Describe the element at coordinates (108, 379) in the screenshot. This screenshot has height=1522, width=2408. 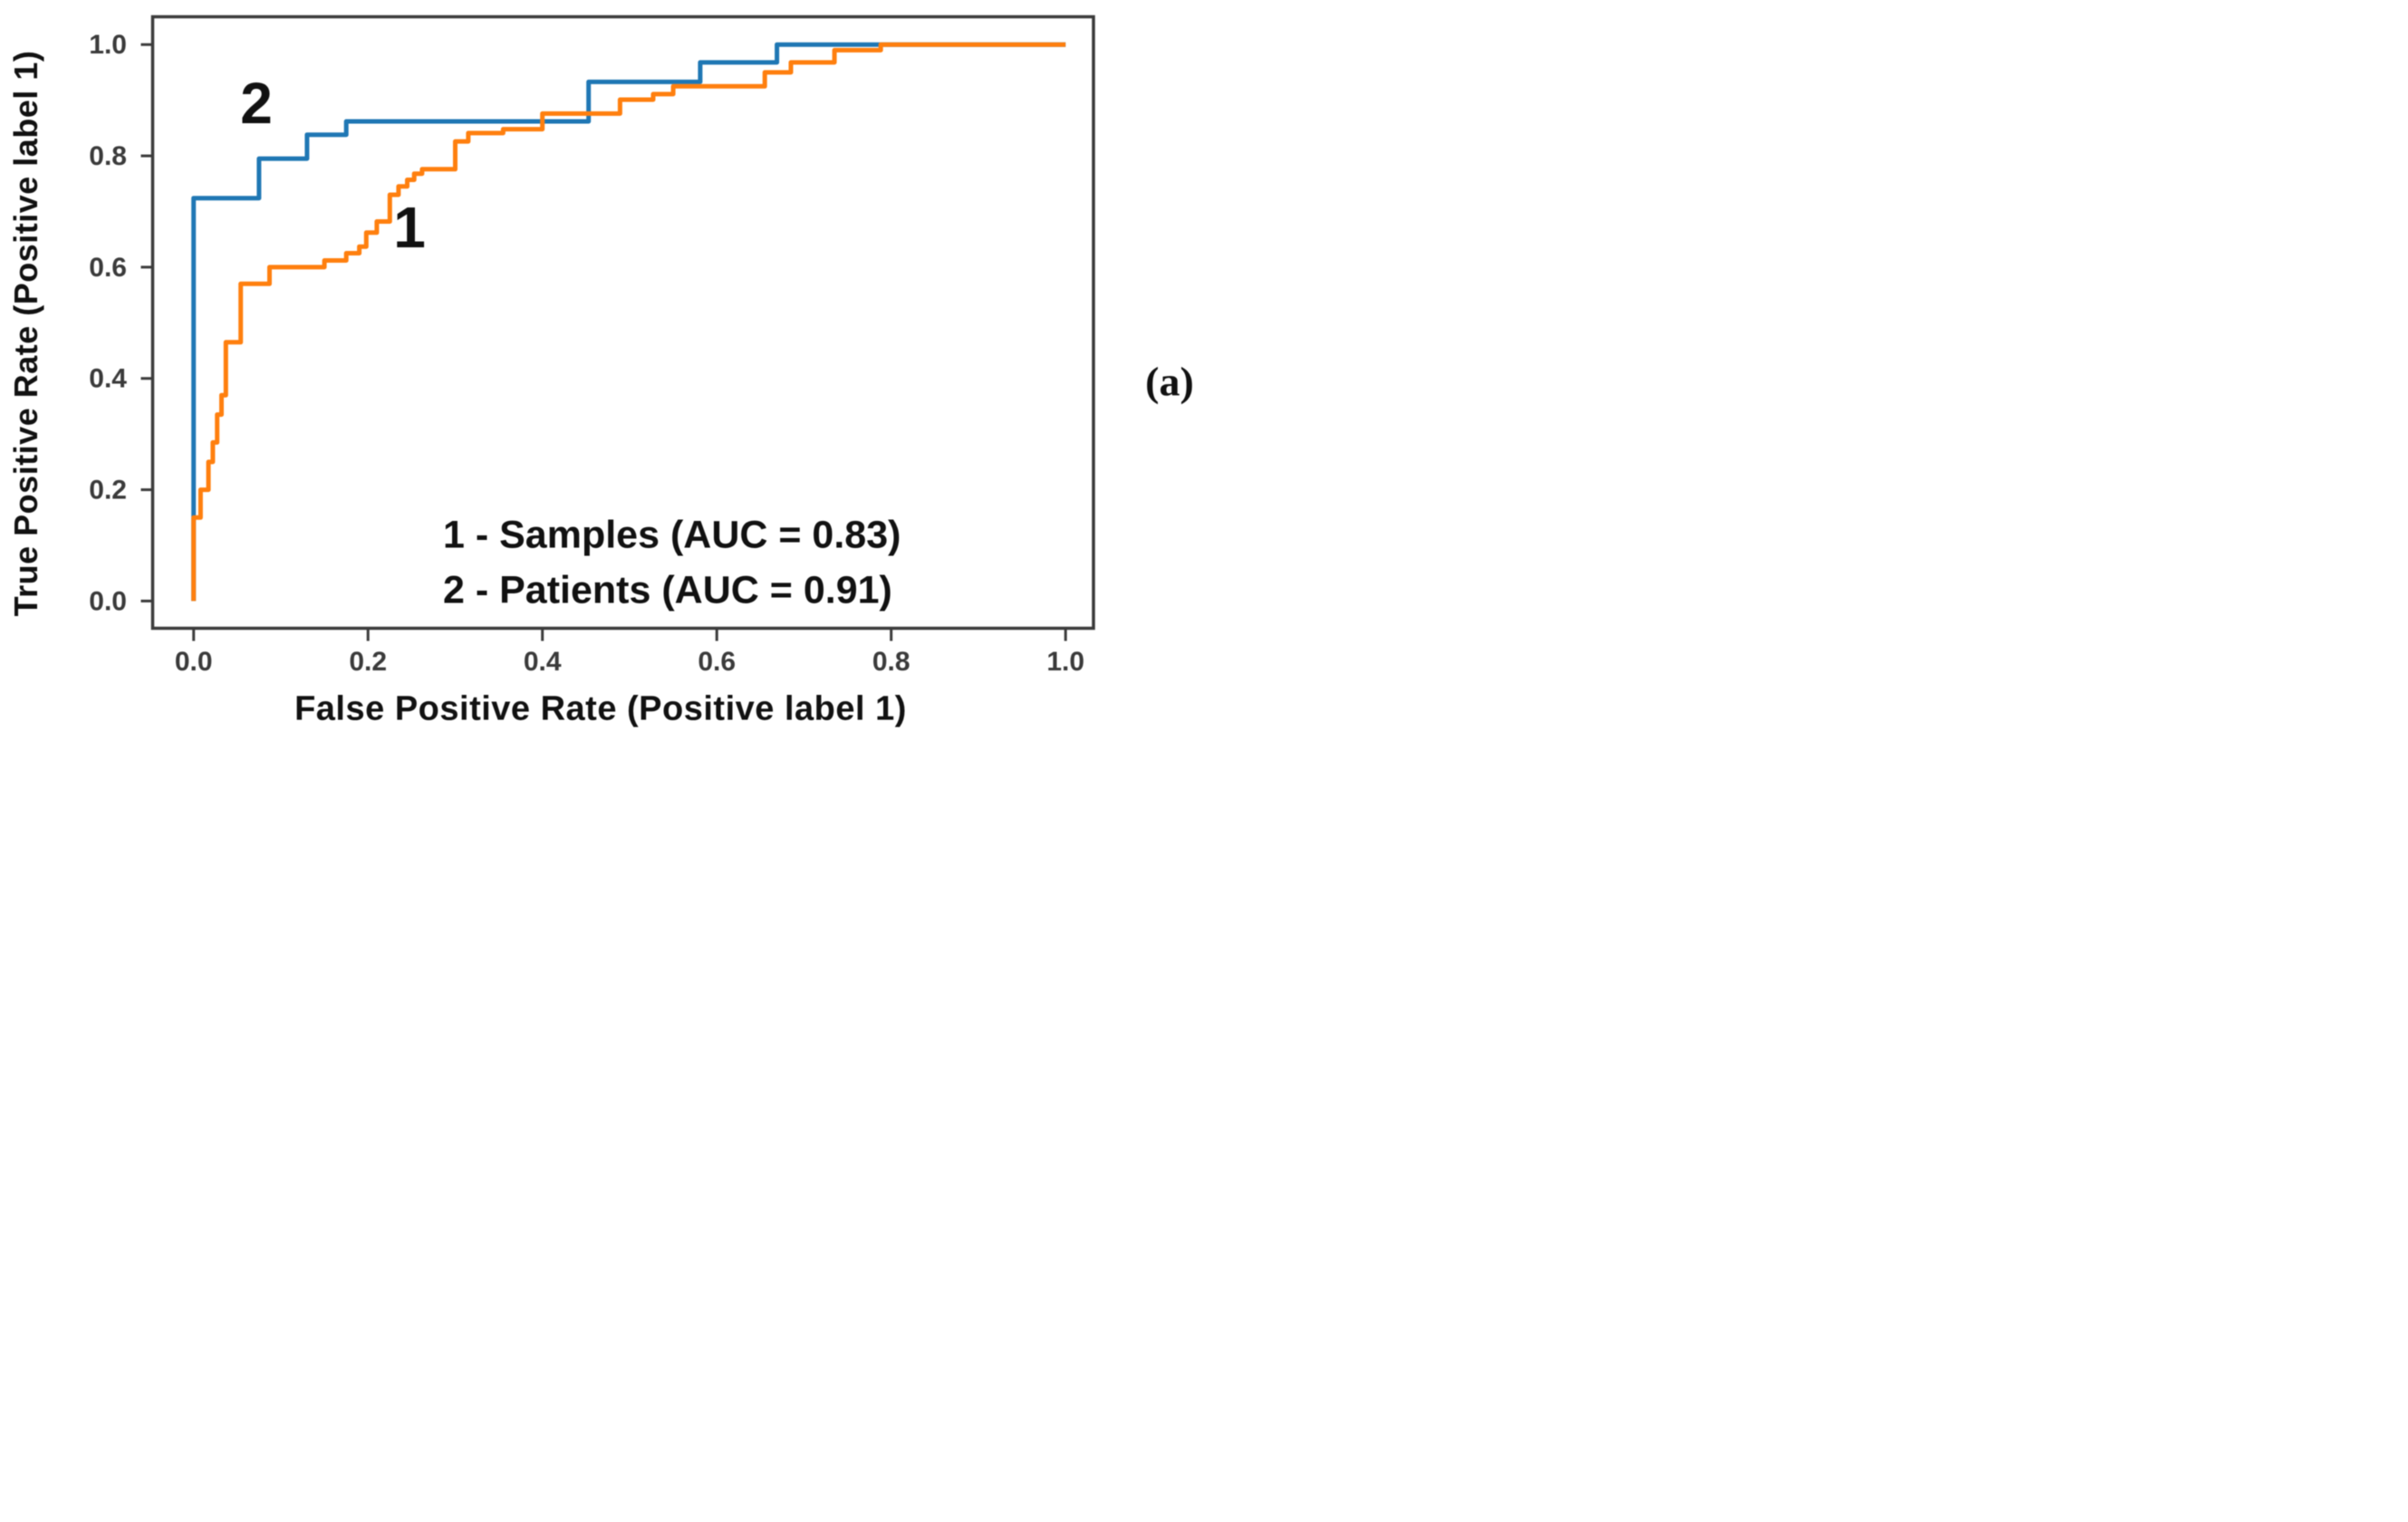
I see `y-tick-label: 0.4` at that location.